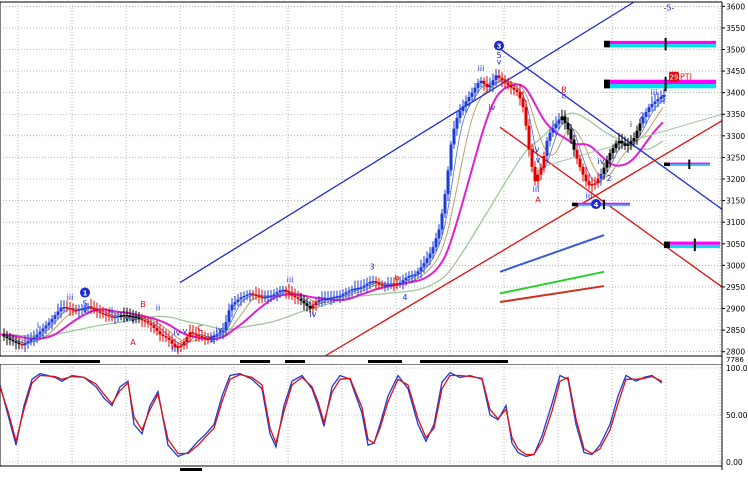  Describe the element at coordinates (564, 95) in the screenshot. I see `wave-label: c` at that location.